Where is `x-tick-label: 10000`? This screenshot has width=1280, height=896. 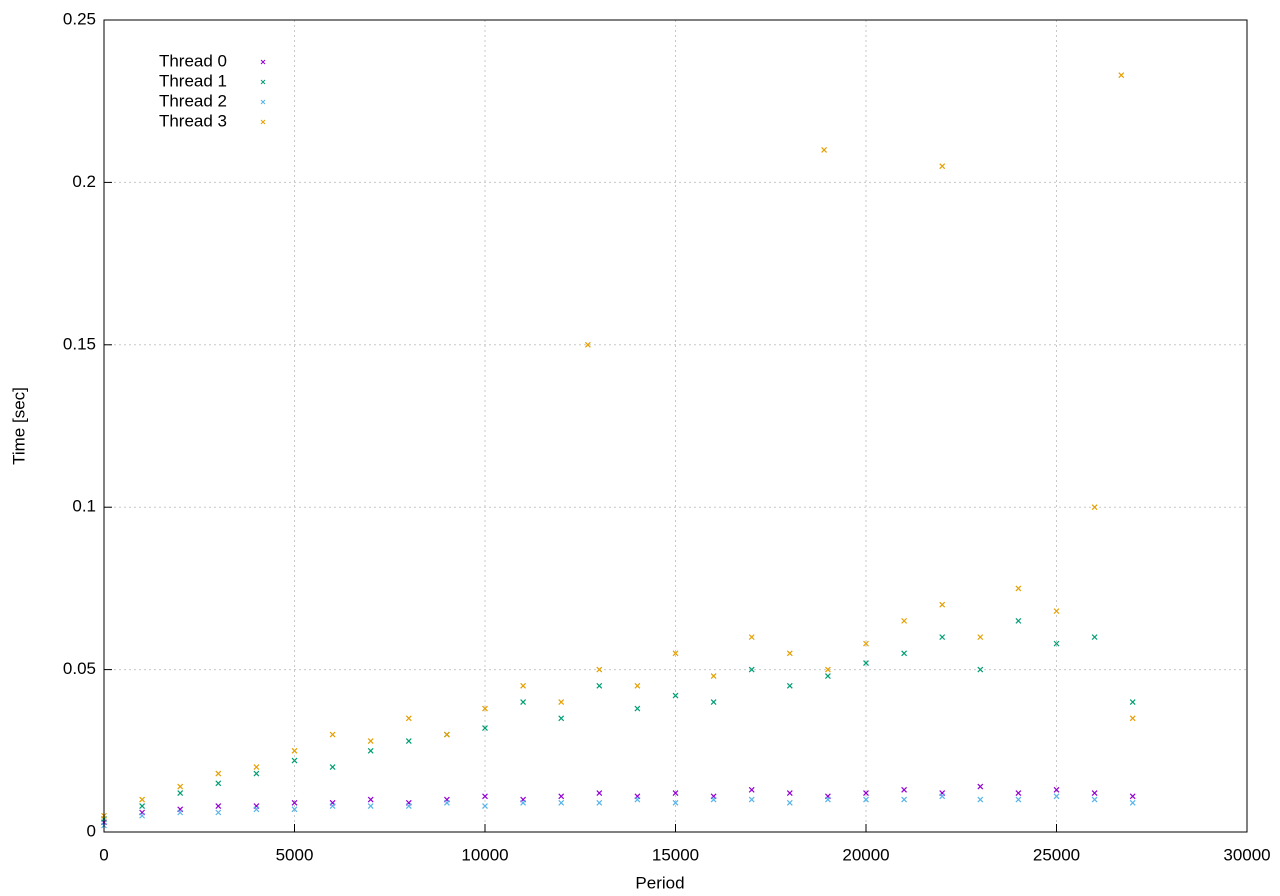 x-tick-label: 10000 is located at coordinates (484, 854).